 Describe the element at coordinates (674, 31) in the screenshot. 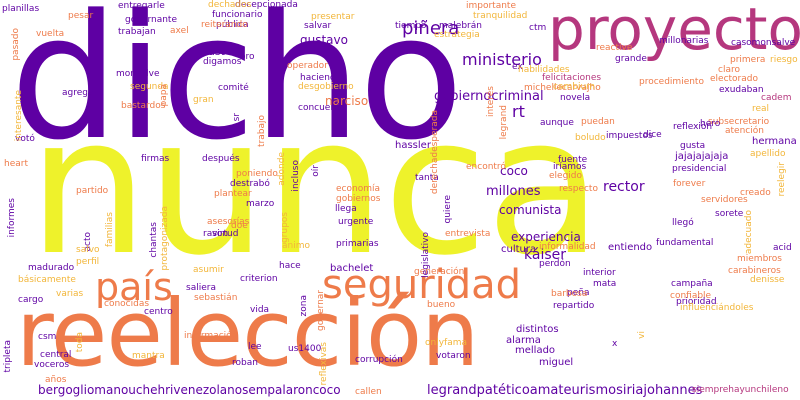

I see `word: proyecto` at that location.